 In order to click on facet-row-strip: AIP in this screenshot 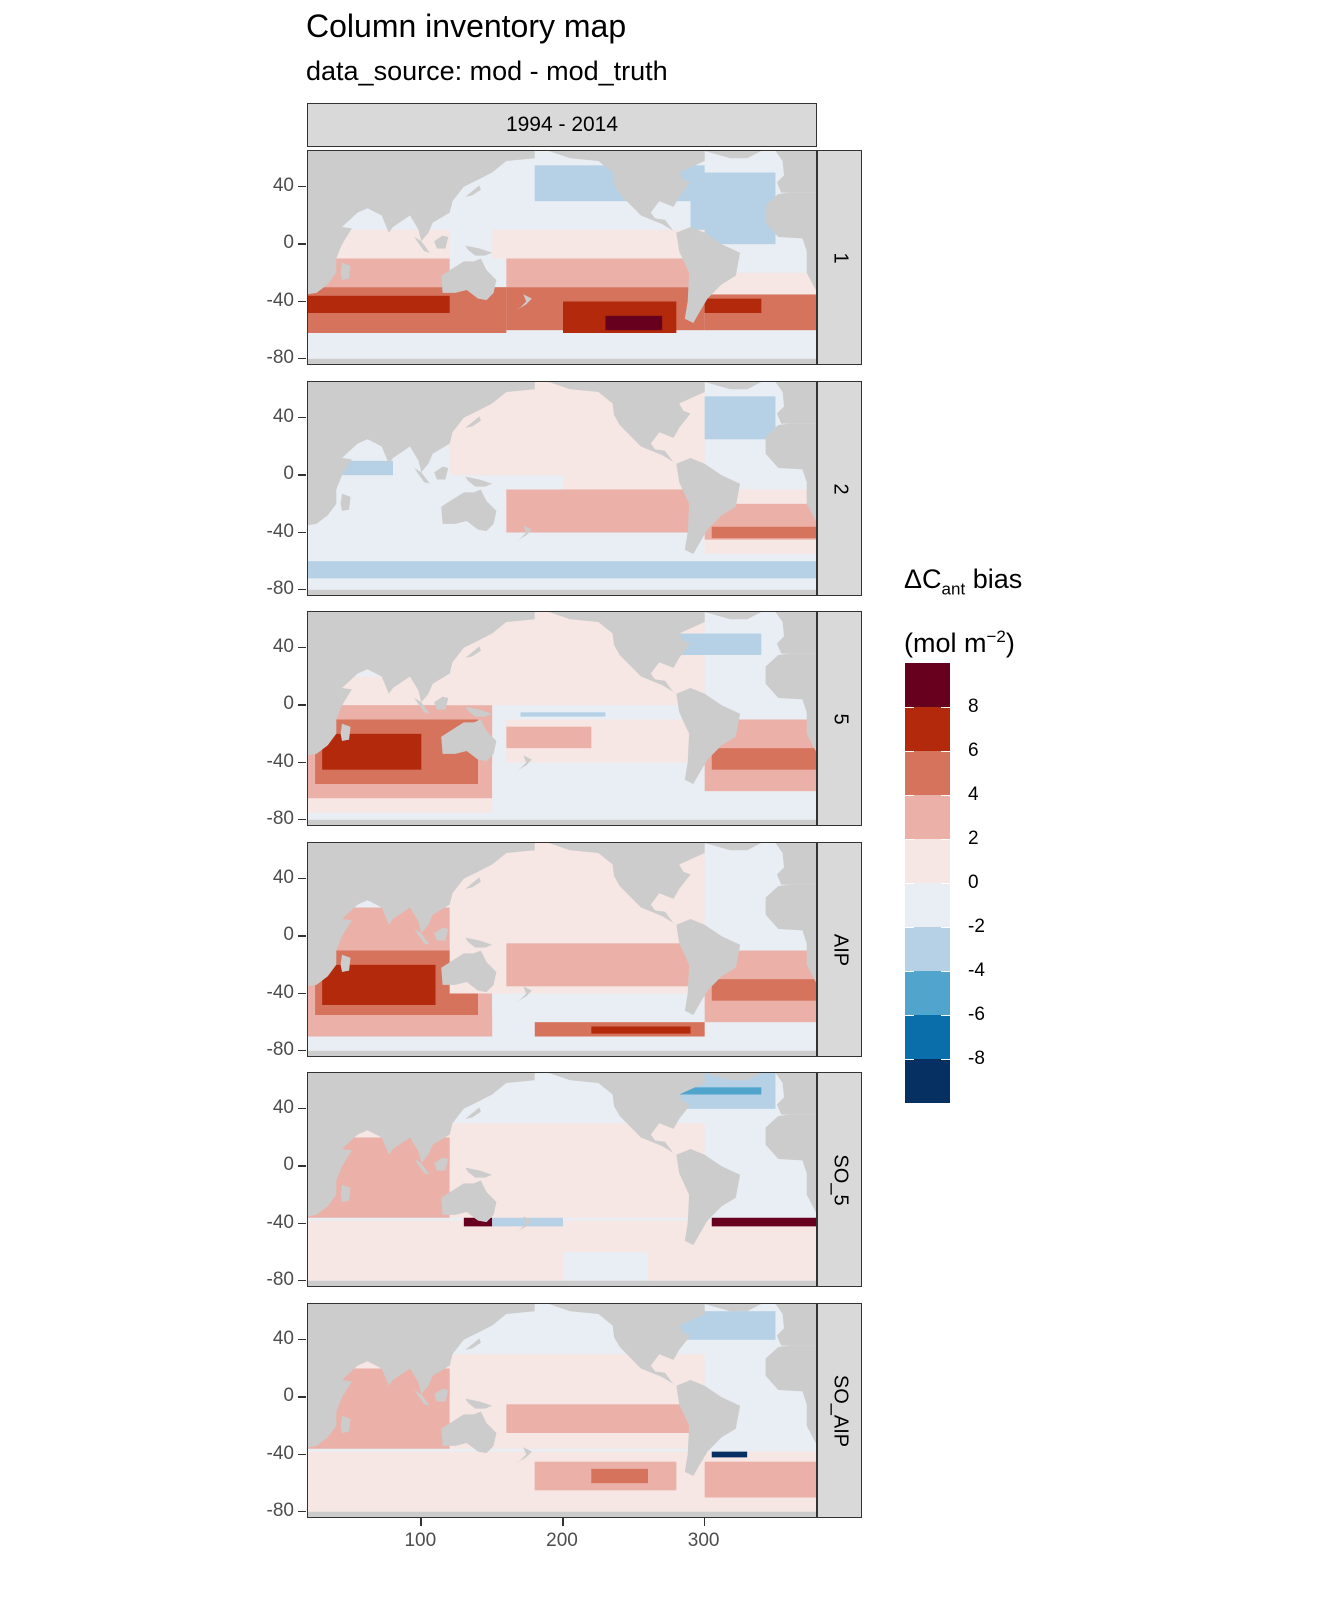, I will do `click(839, 949)`.